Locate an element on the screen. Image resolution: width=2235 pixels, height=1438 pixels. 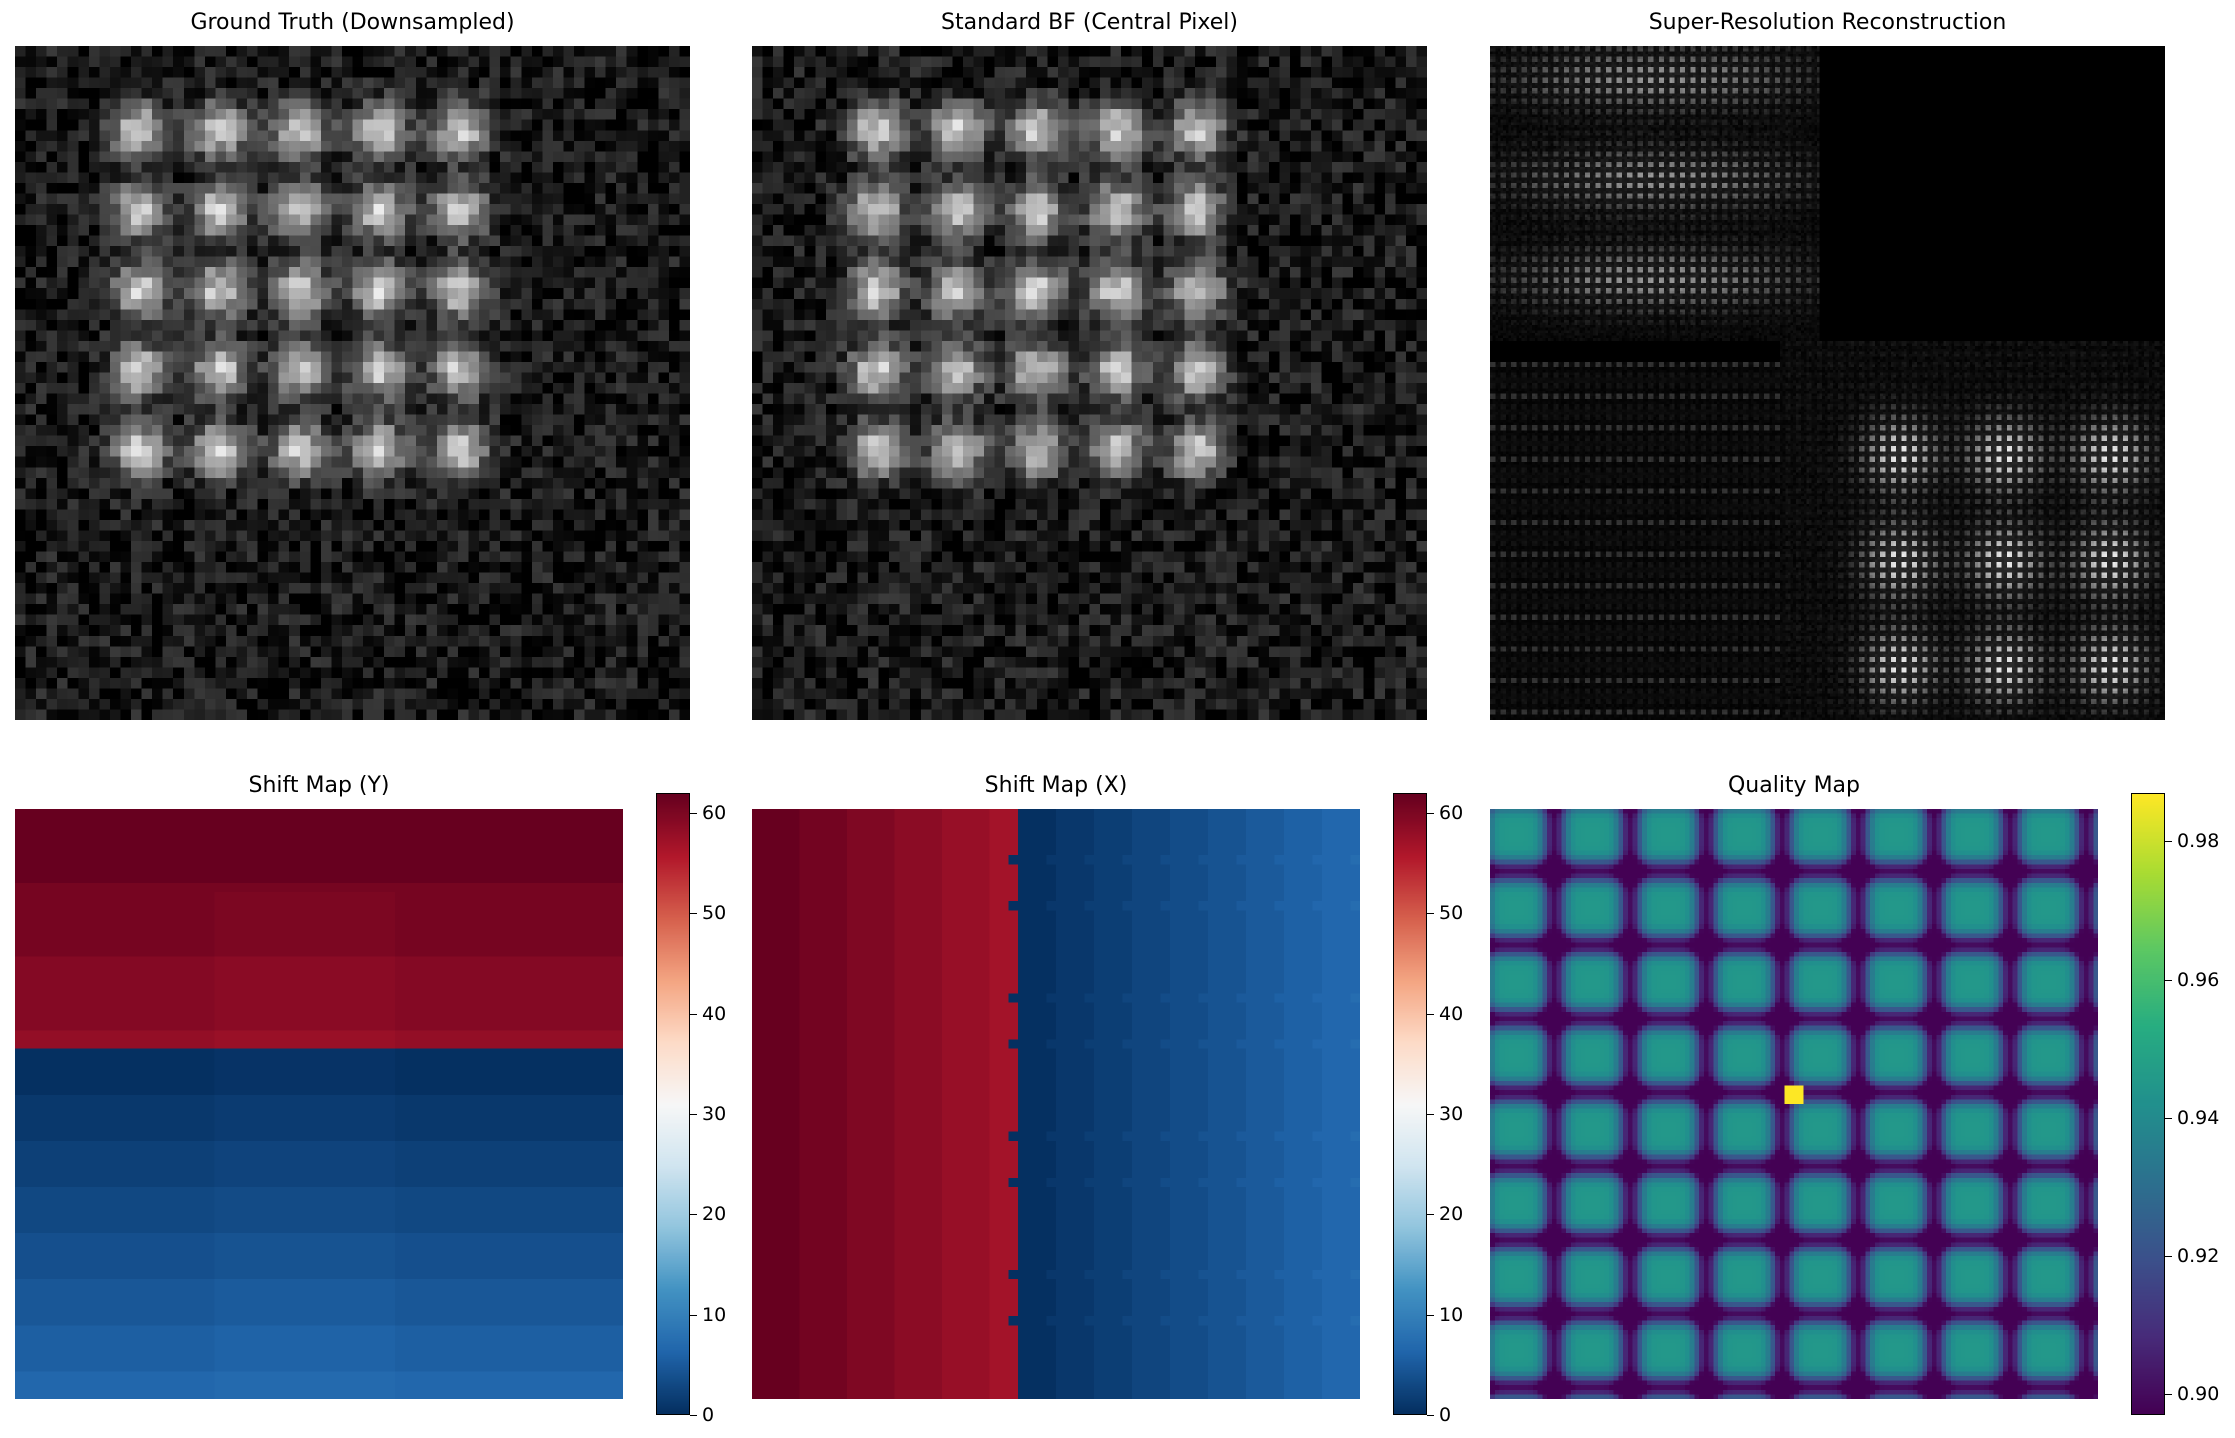
standard-bf-image is located at coordinates (1089, 383).